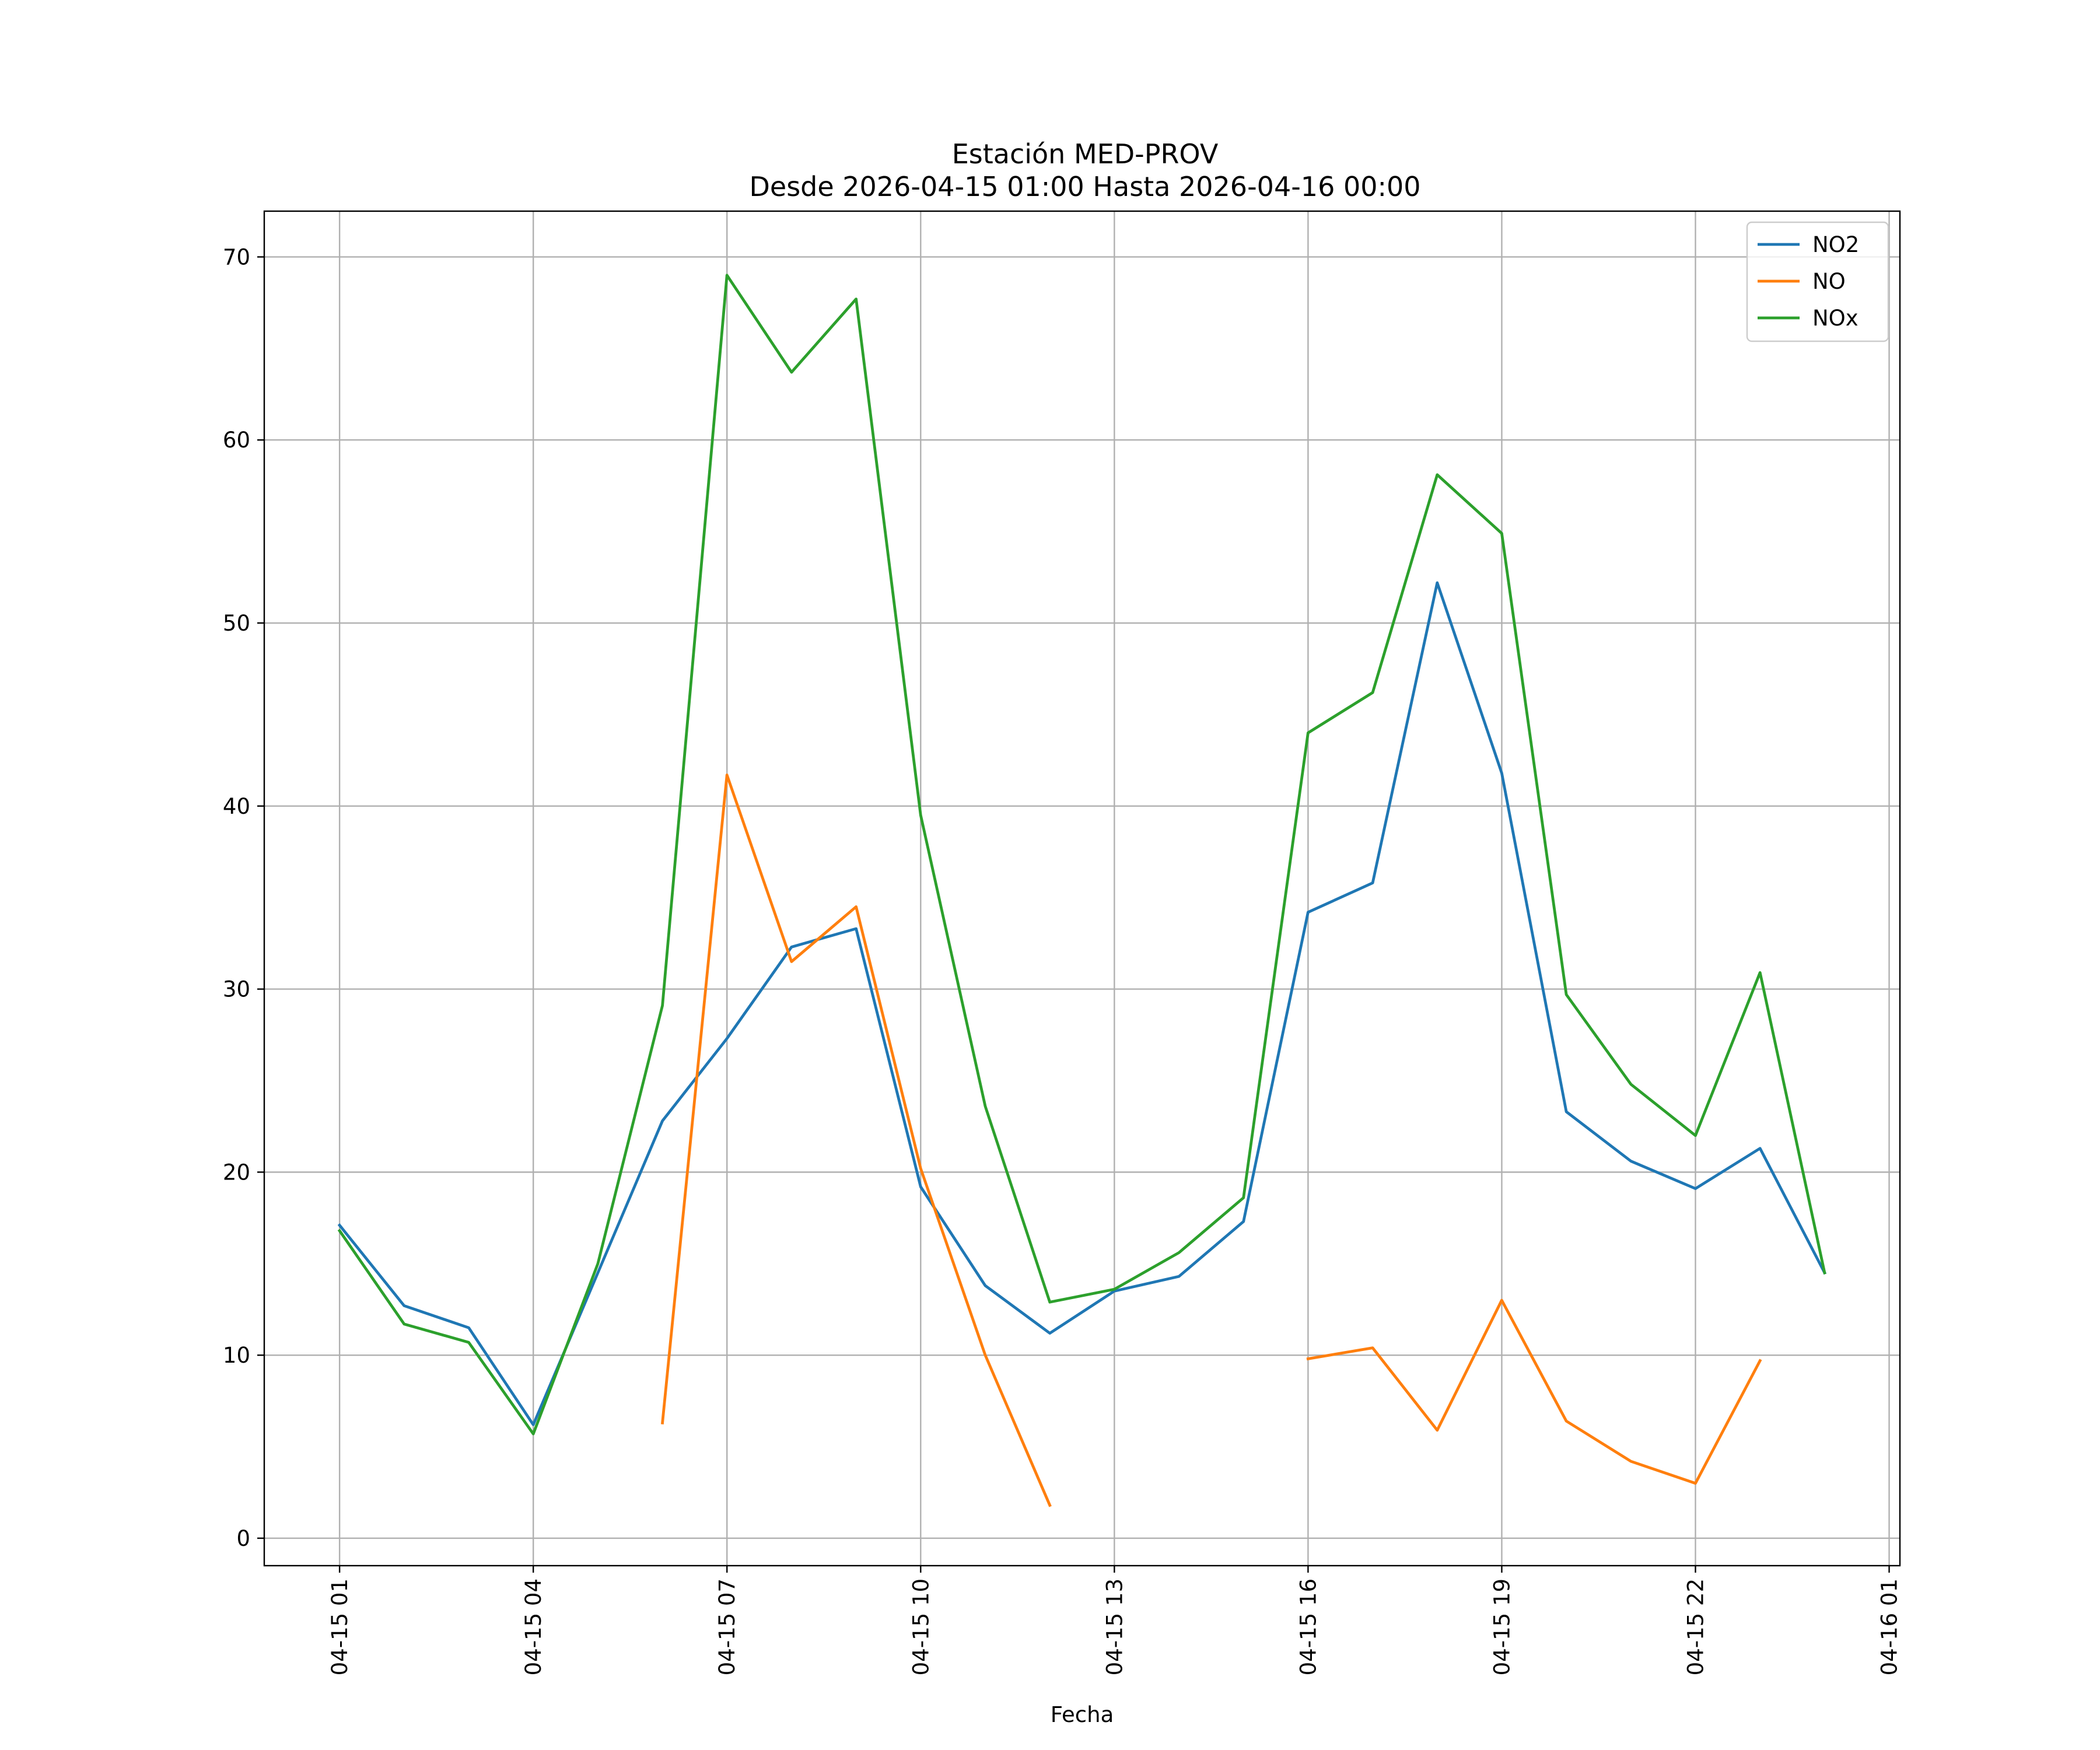 The height and width of the screenshot is (1750, 2100). Describe the element at coordinates (1829, 281) in the screenshot. I see `legend-label-no: NO` at that location.